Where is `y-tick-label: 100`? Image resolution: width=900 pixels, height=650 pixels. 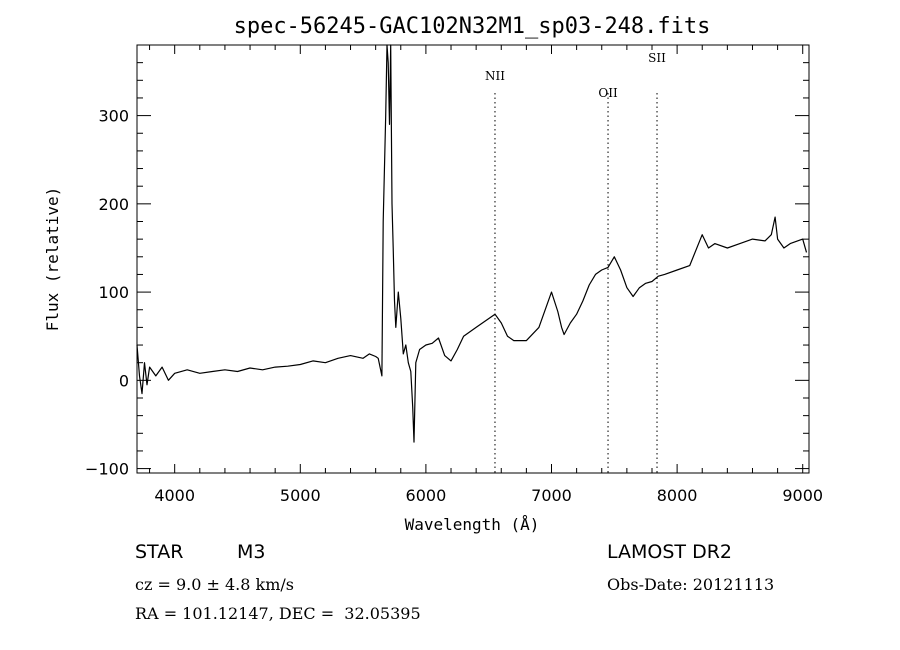 y-tick-label: 100 is located at coordinates (113, 292).